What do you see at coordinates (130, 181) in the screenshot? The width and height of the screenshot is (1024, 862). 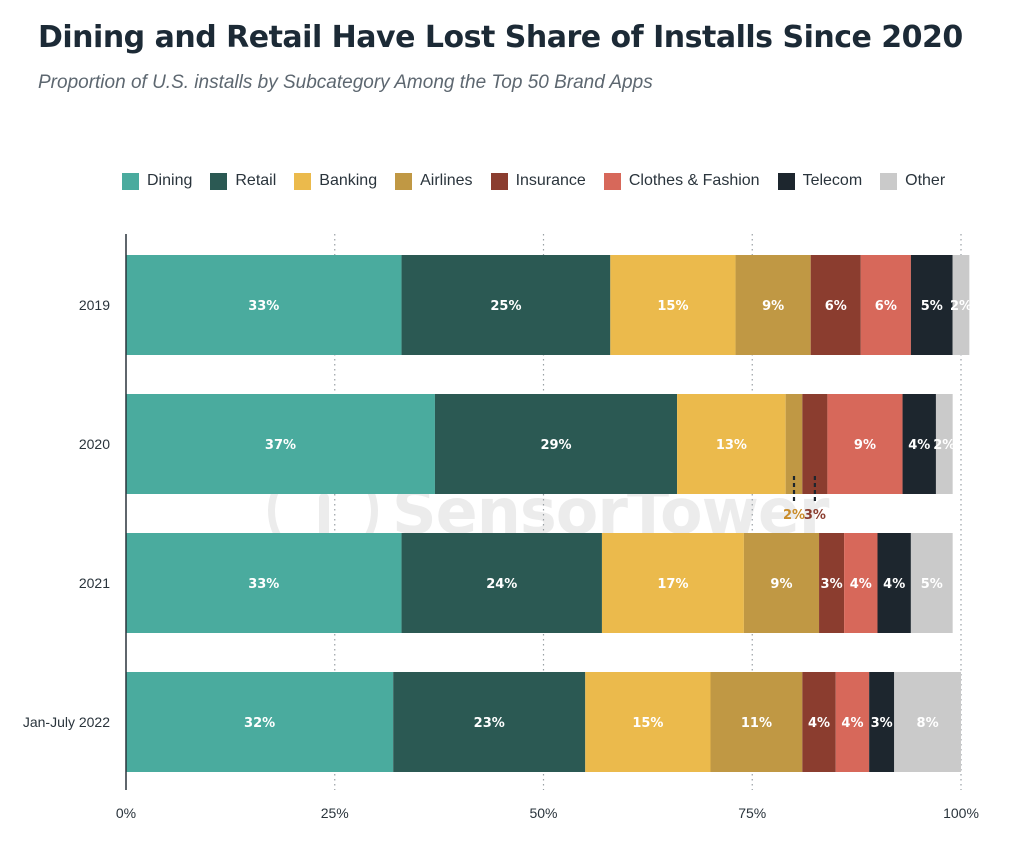 I see `legend-swatch-dining` at bounding box center [130, 181].